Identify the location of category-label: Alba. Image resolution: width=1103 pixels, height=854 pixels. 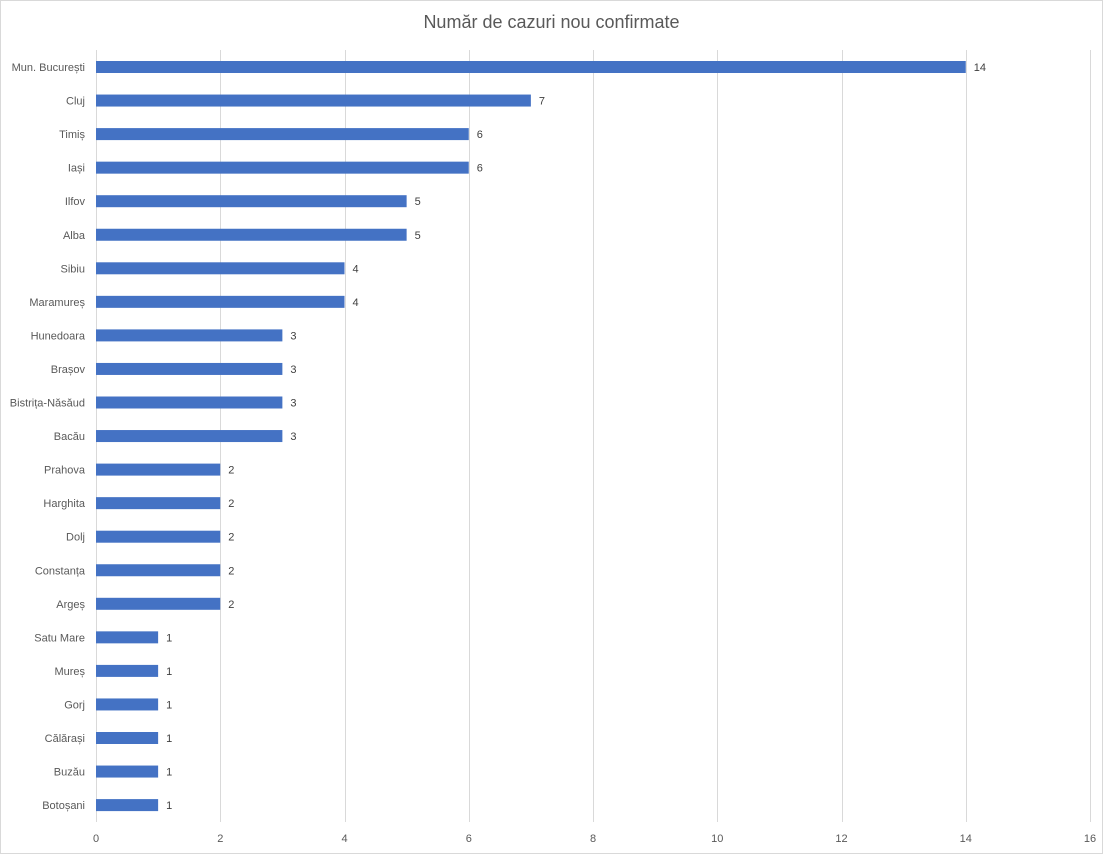
(74, 236).